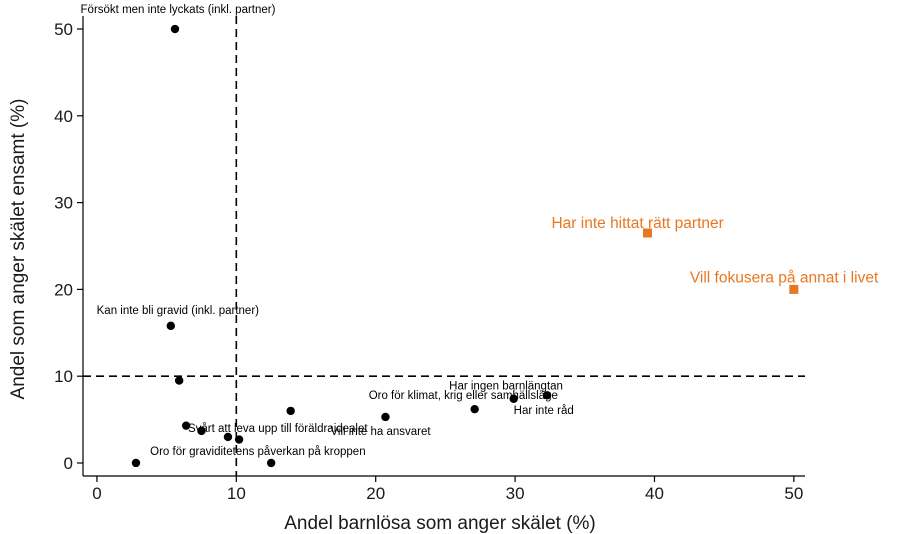 Image resolution: width=901 pixels, height=534 pixels. I want to click on point-label: Har ingen barnlängtan, so click(506, 386).